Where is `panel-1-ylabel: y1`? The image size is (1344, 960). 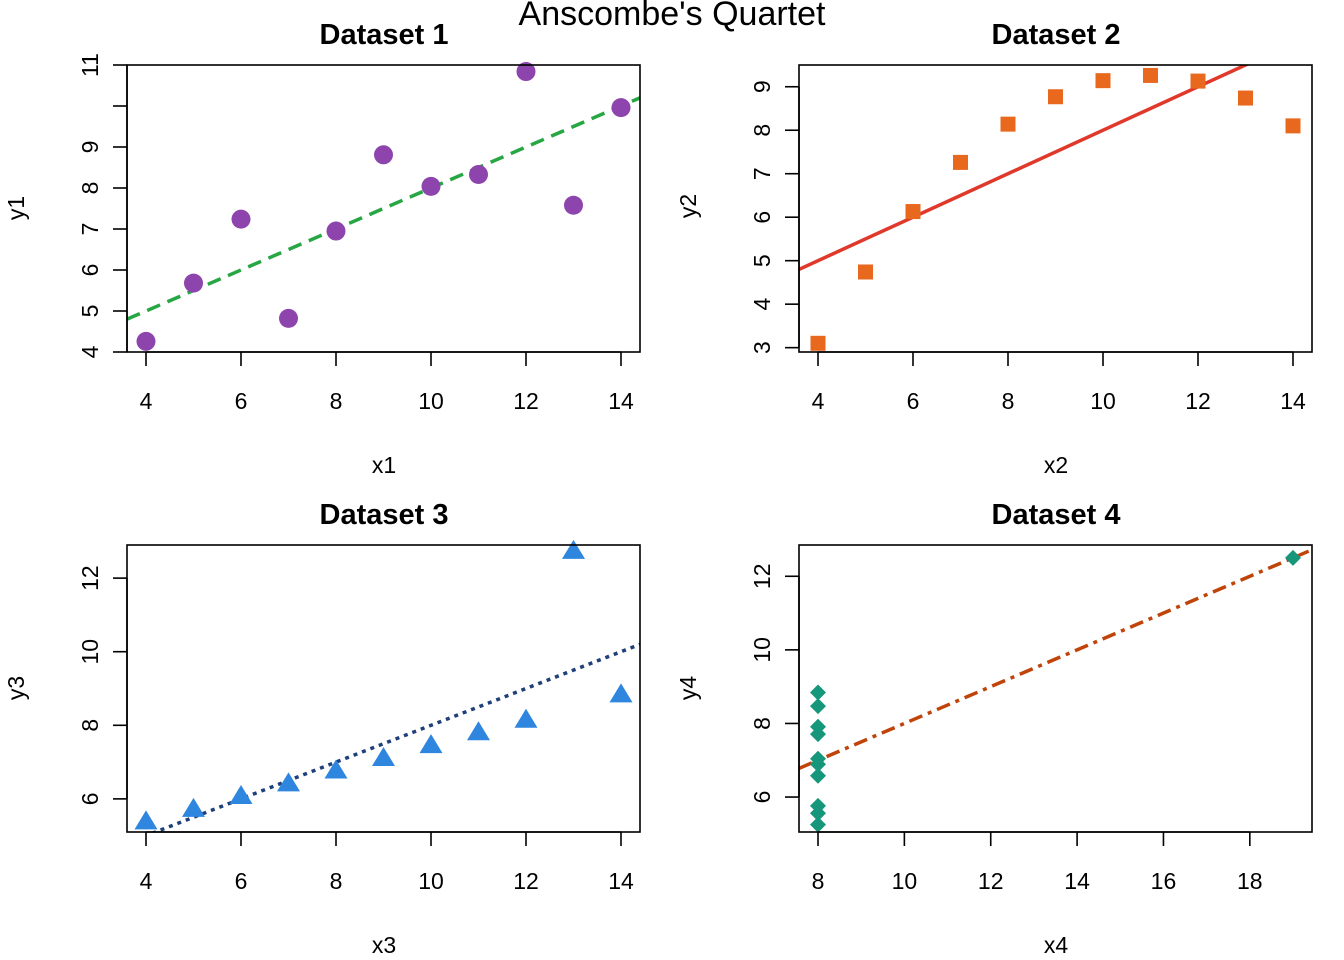
panel-1-ylabel: y1 is located at coordinates (16, 208).